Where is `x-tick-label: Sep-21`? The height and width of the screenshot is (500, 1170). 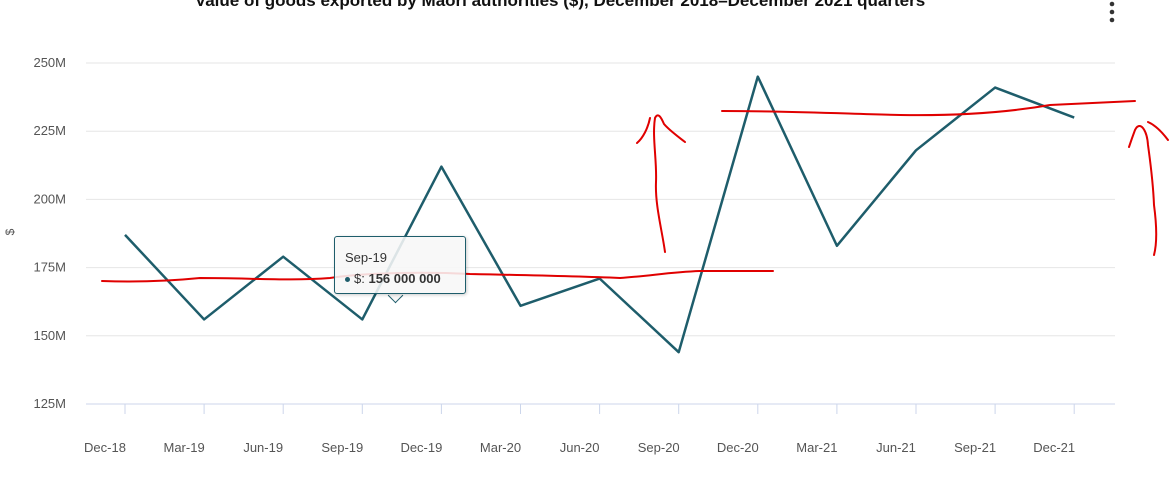 x-tick-label: Sep-21 is located at coordinates (975, 447).